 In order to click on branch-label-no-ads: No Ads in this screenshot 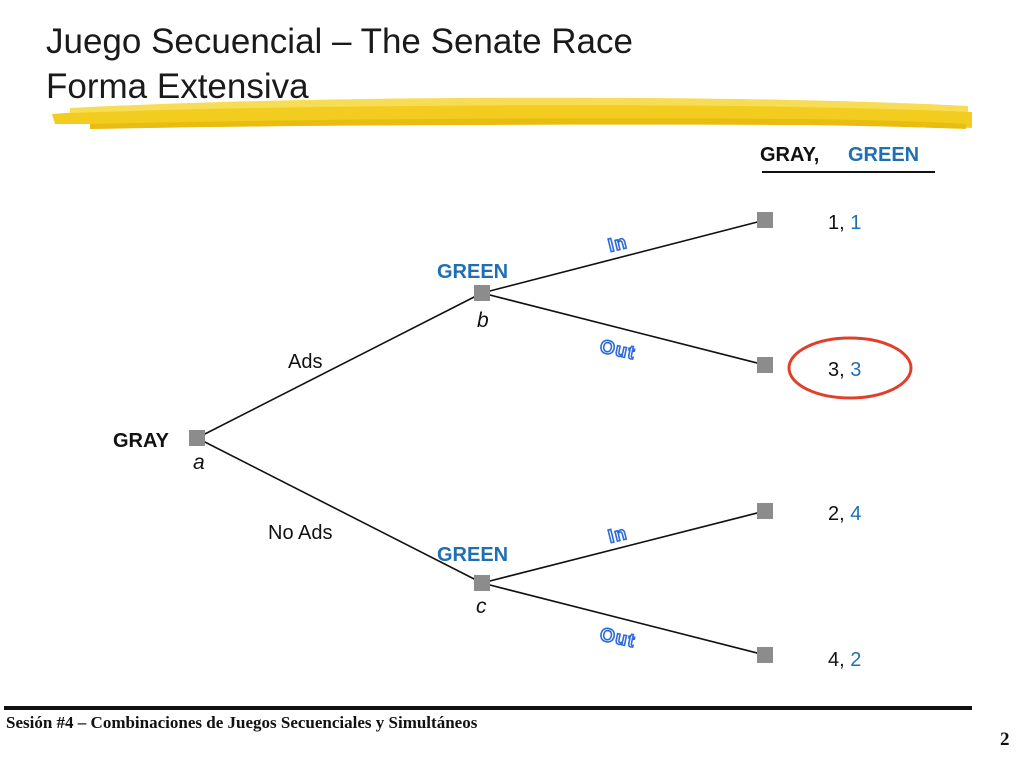, I will do `click(300, 533)`.